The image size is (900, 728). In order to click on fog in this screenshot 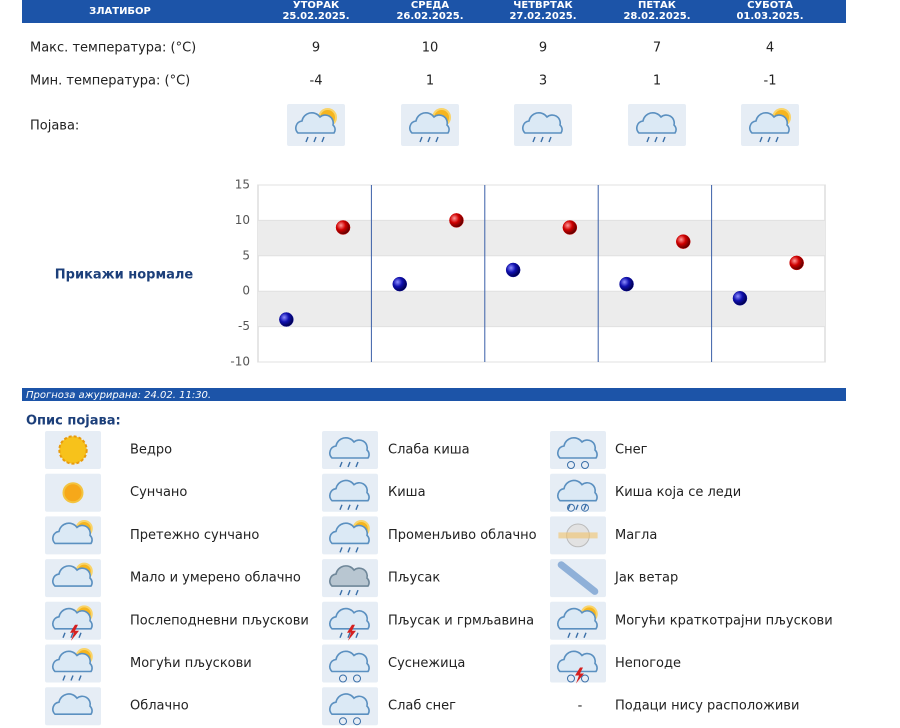, I will do `click(578, 535)`.